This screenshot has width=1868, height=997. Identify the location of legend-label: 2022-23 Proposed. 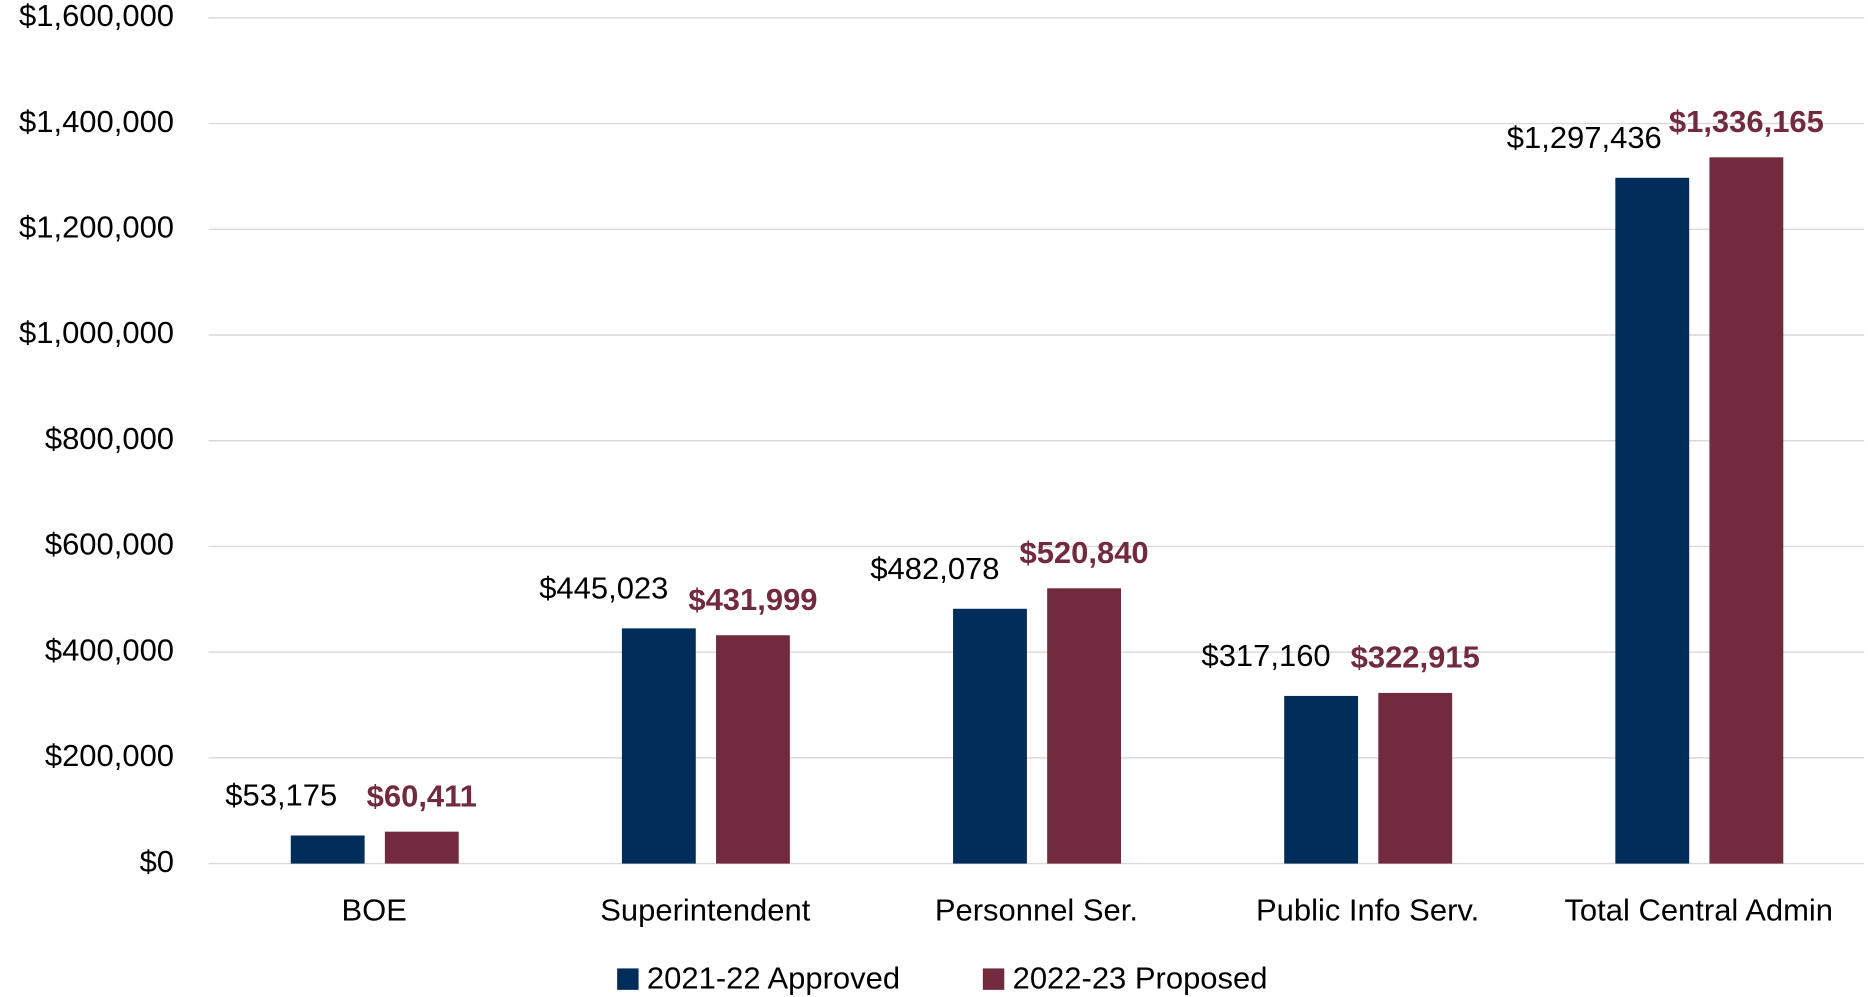
(1140, 978).